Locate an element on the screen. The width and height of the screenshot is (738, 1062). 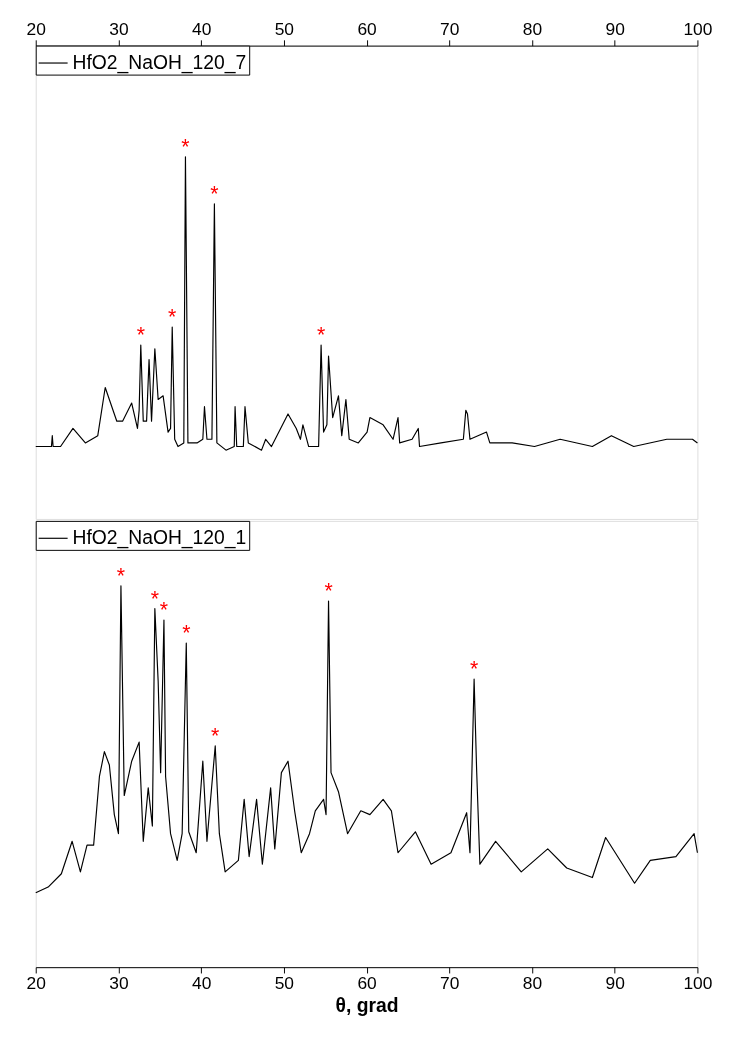
x-axis-title: θ, grad is located at coordinates (367, 1006).